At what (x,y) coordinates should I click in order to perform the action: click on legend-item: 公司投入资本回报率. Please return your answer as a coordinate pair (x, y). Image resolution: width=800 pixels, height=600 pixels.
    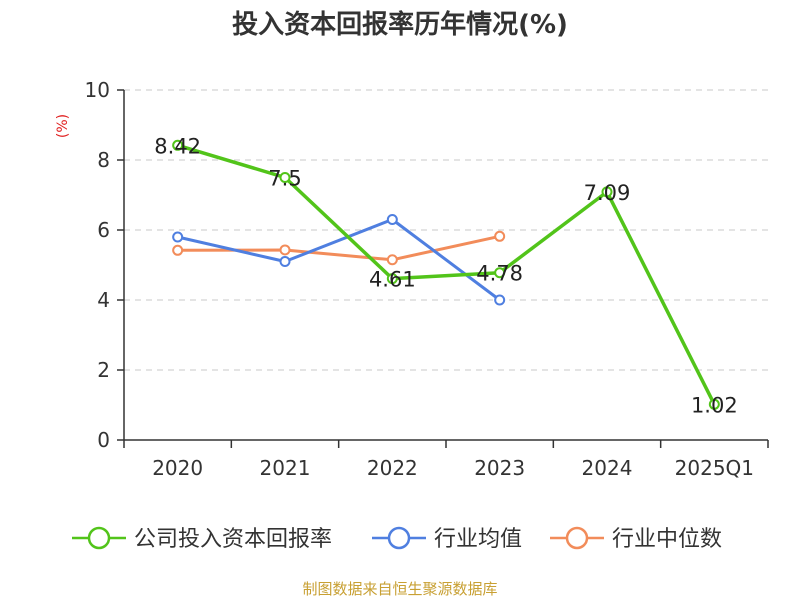
    Looking at the image, I should click on (202, 539).